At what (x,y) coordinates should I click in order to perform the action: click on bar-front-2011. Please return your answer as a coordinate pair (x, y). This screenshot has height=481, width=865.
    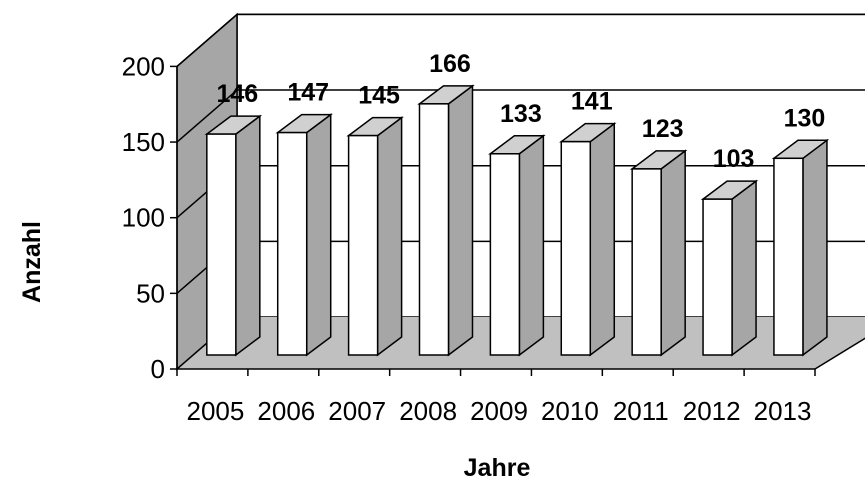
    Looking at the image, I should click on (646, 262).